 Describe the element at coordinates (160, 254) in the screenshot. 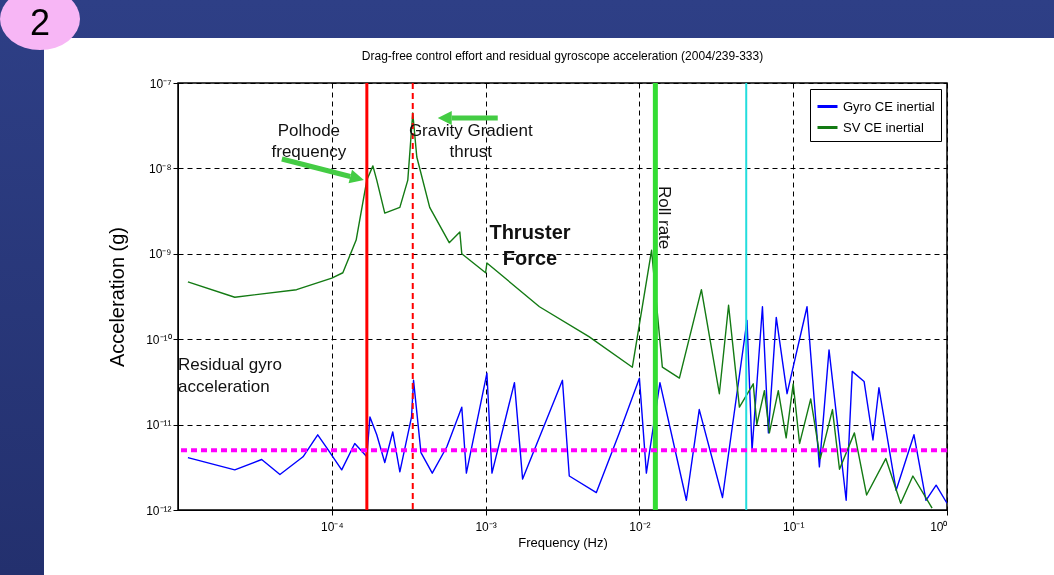

I see `y-tick-label: 10⁻⁹` at that location.